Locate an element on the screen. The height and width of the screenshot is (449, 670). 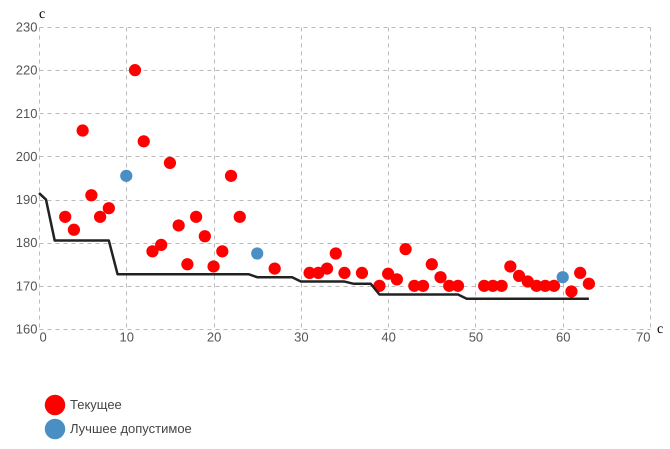
y-axis-title: с is located at coordinates (42, 14).